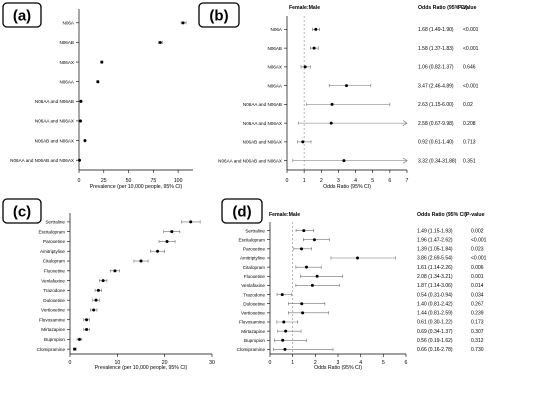 The height and width of the screenshot is (406, 550). I want to click on panel-2-x-tick-label-4: 4, so click(355, 181).